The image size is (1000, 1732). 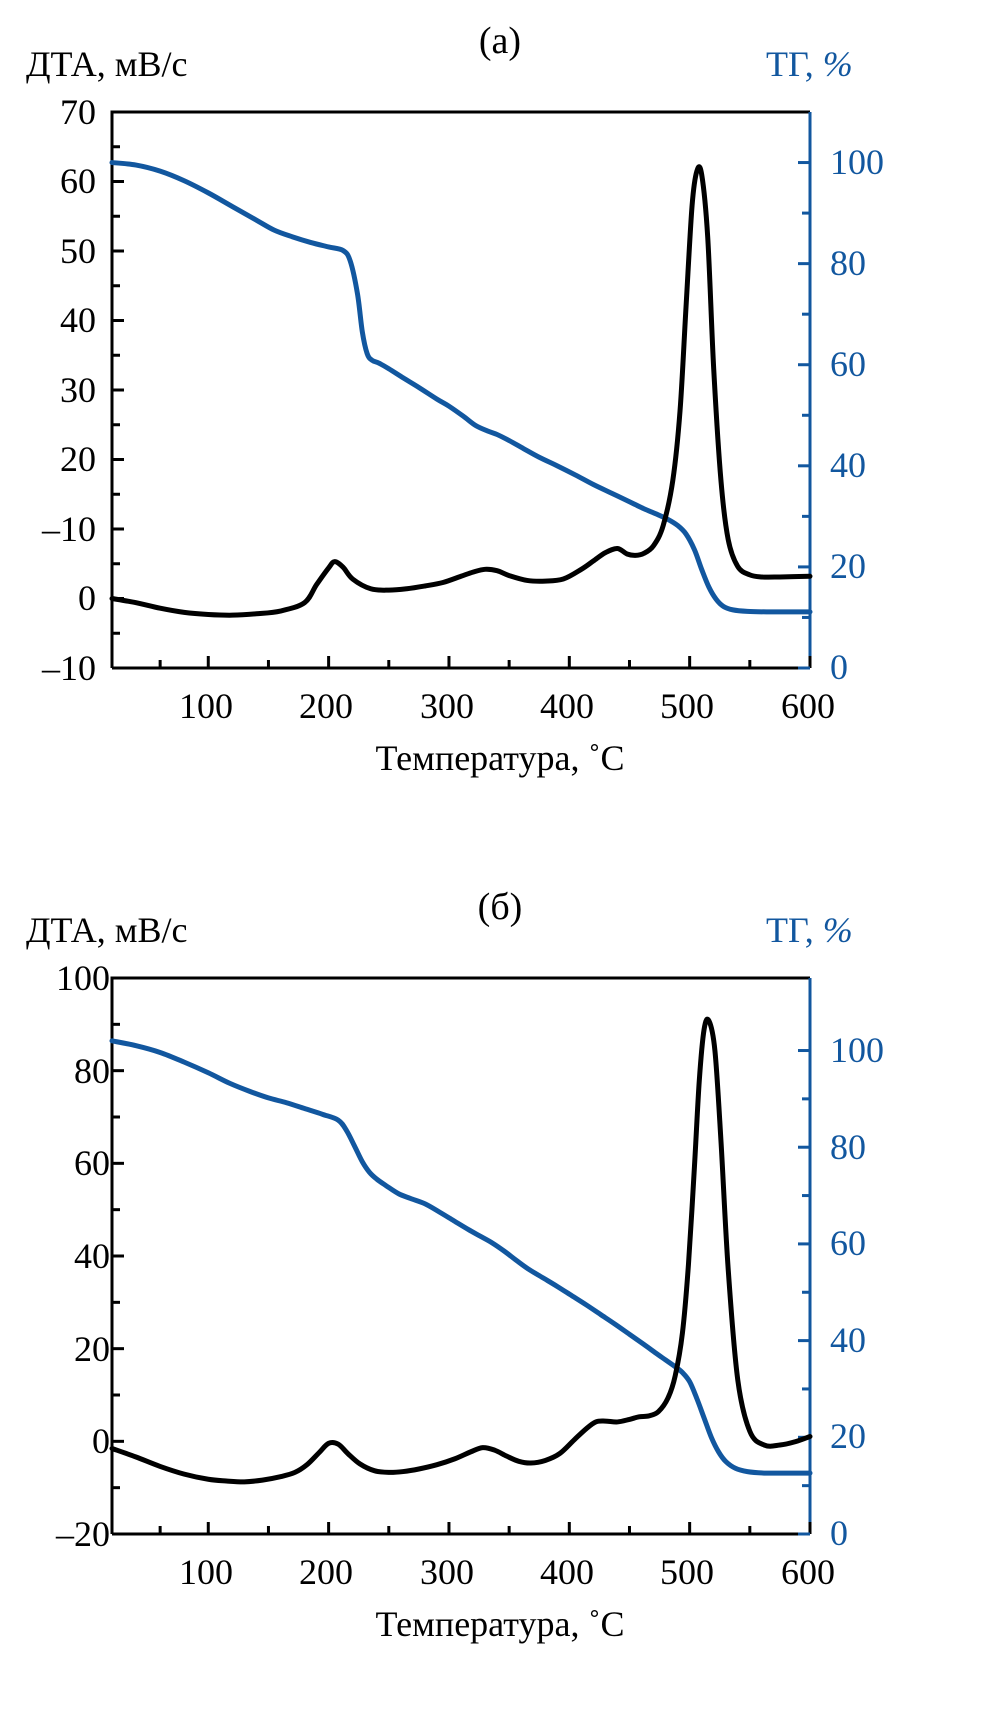 I want to click on panel-a-y2tick-label-2: 60, so click(x=848, y=364).